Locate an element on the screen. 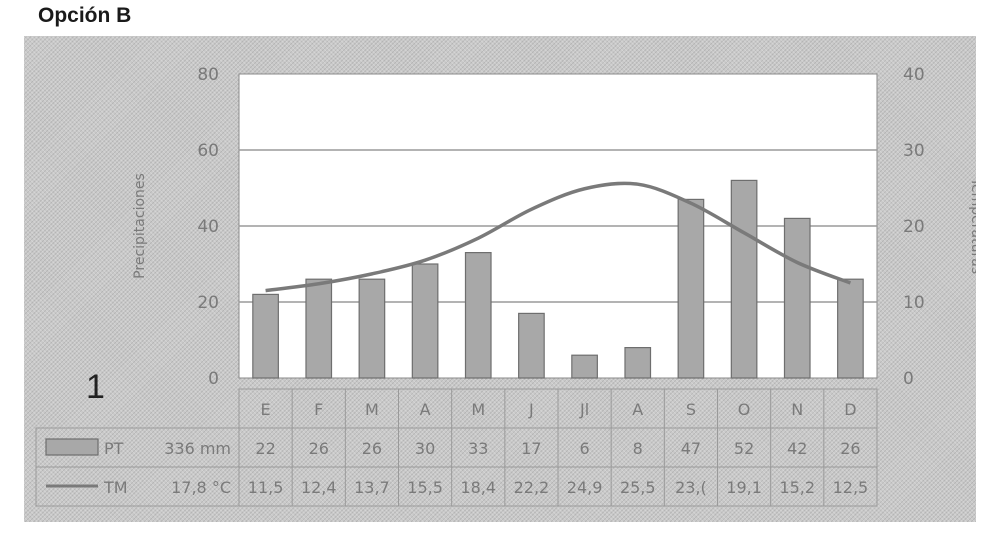 The image size is (1000, 534). table-cell: 11,5 is located at coordinates (266, 487).